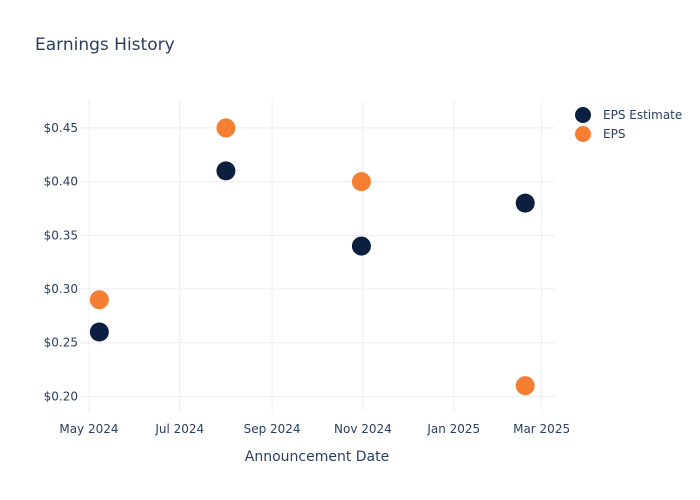 Image resolution: width=700 pixels, height=500 pixels. I want to click on x-tick-label: May 2024, so click(88, 429).